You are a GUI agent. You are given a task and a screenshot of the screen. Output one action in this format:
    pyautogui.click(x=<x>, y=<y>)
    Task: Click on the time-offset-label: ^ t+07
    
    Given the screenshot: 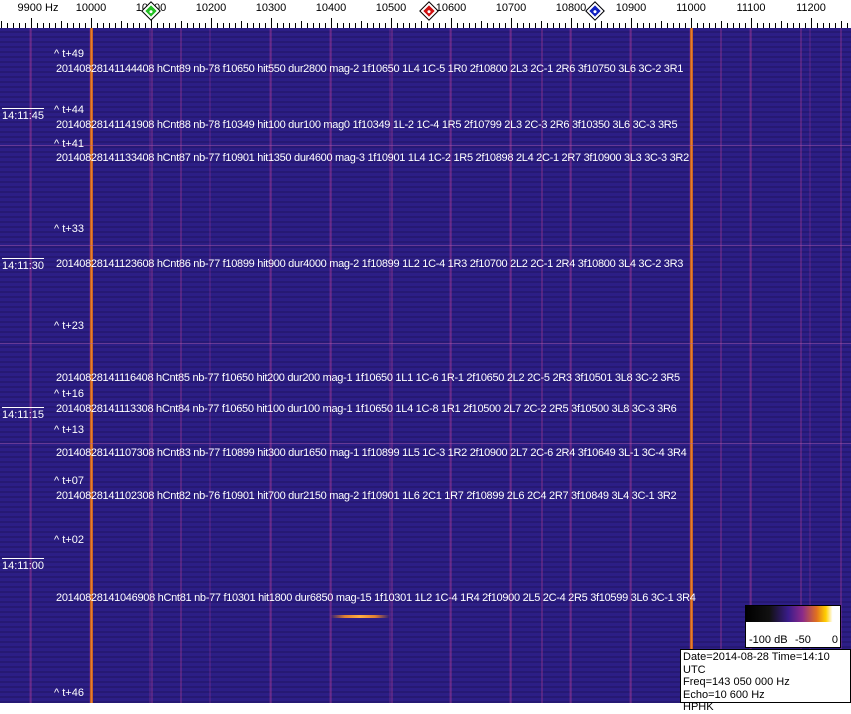 What is the action you would take?
    pyautogui.click(x=69, y=481)
    